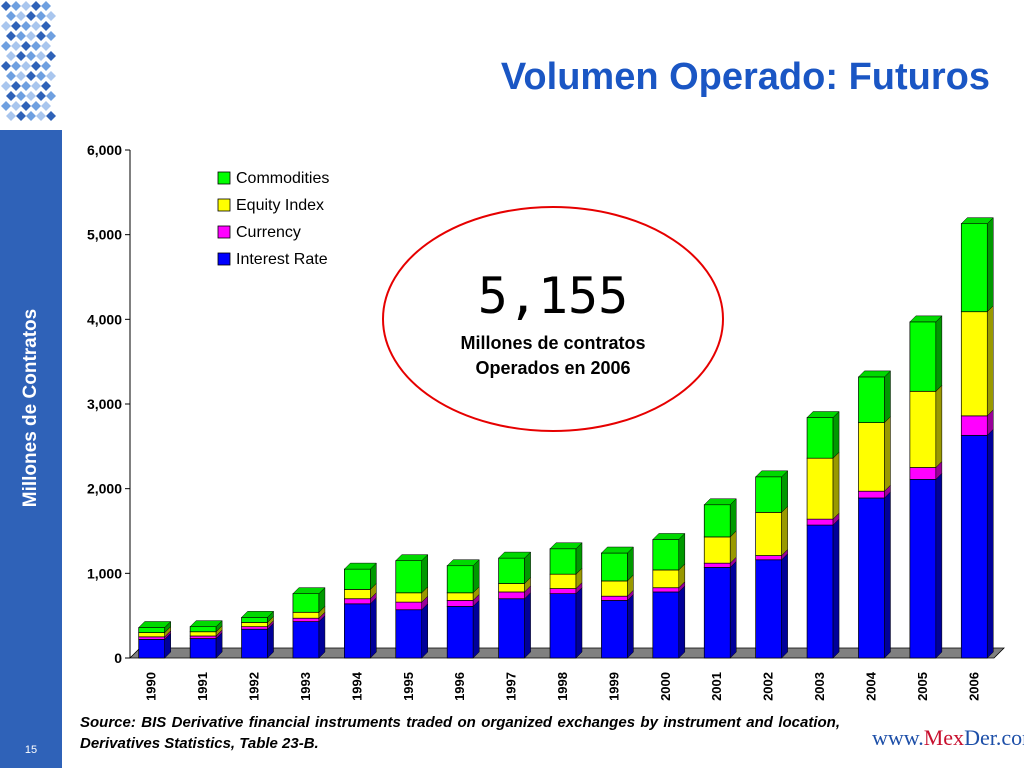 The width and height of the screenshot is (1024, 768). What do you see at coordinates (511, 686) in the screenshot?
I see `x-tick-label: 1997` at bounding box center [511, 686].